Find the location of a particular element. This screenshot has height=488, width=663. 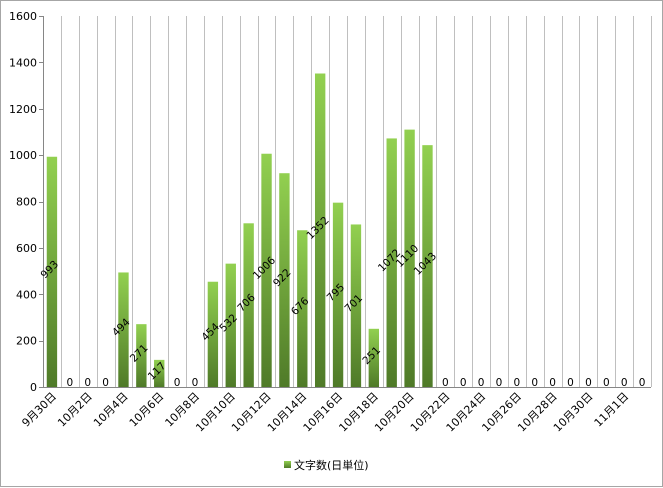

y-tick-label: 600 is located at coordinates (26, 248).